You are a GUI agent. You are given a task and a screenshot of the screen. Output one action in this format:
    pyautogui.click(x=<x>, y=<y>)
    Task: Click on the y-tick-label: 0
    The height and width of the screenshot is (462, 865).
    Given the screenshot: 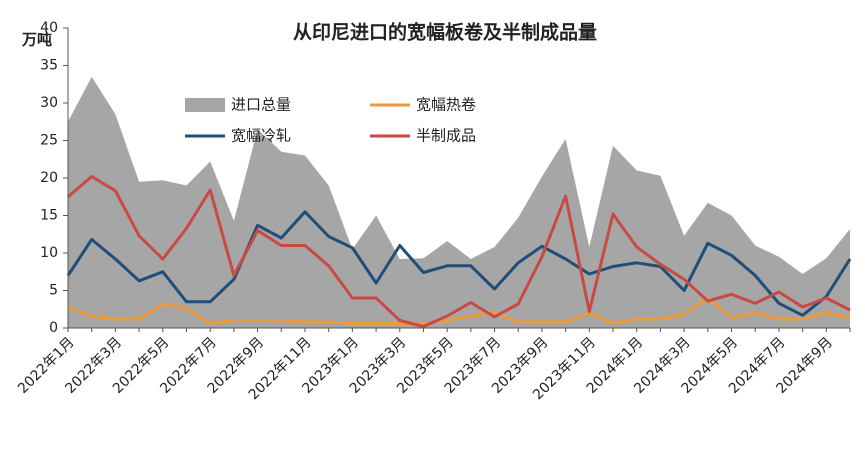 What is the action you would take?
    pyautogui.click(x=53, y=328)
    